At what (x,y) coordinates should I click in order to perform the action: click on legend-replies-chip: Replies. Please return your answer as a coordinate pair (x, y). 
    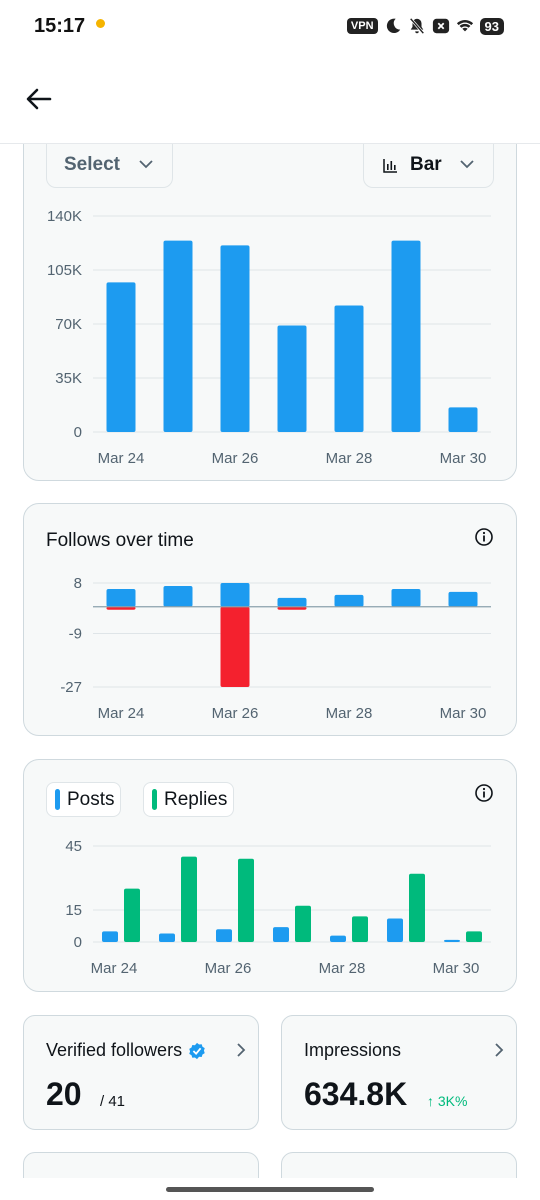
    Looking at the image, I should click on (188, 799).